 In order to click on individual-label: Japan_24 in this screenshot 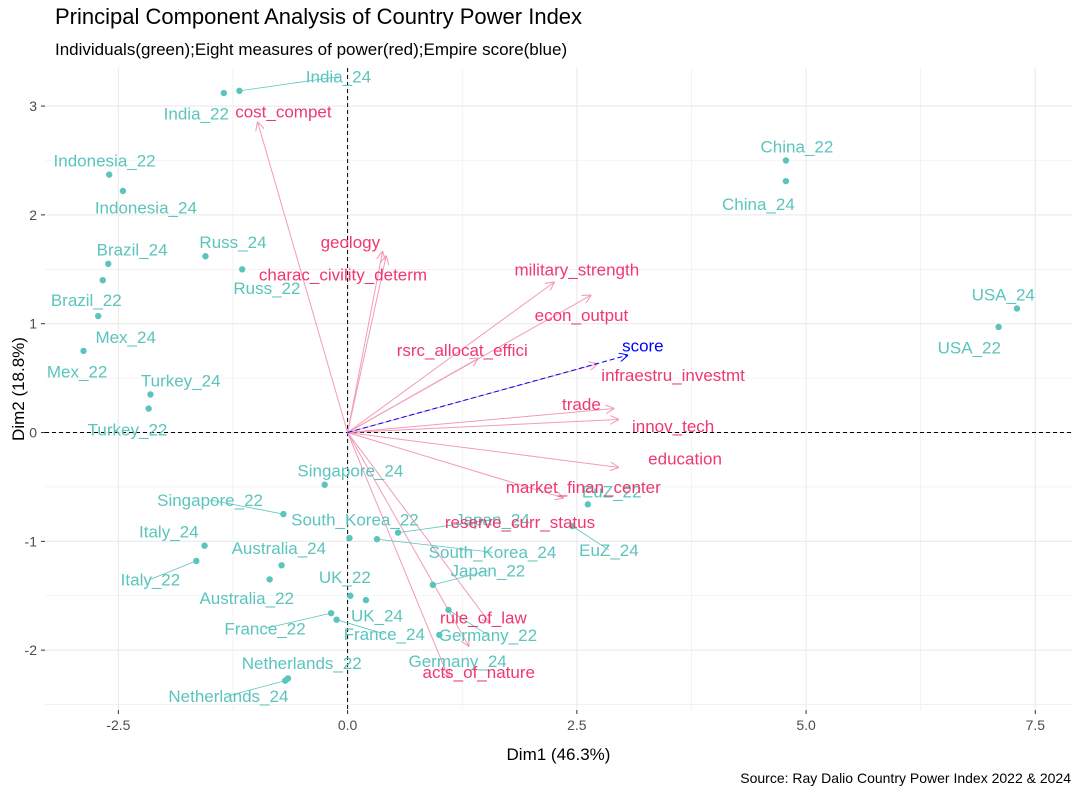, I will do `click(492, 520)`.